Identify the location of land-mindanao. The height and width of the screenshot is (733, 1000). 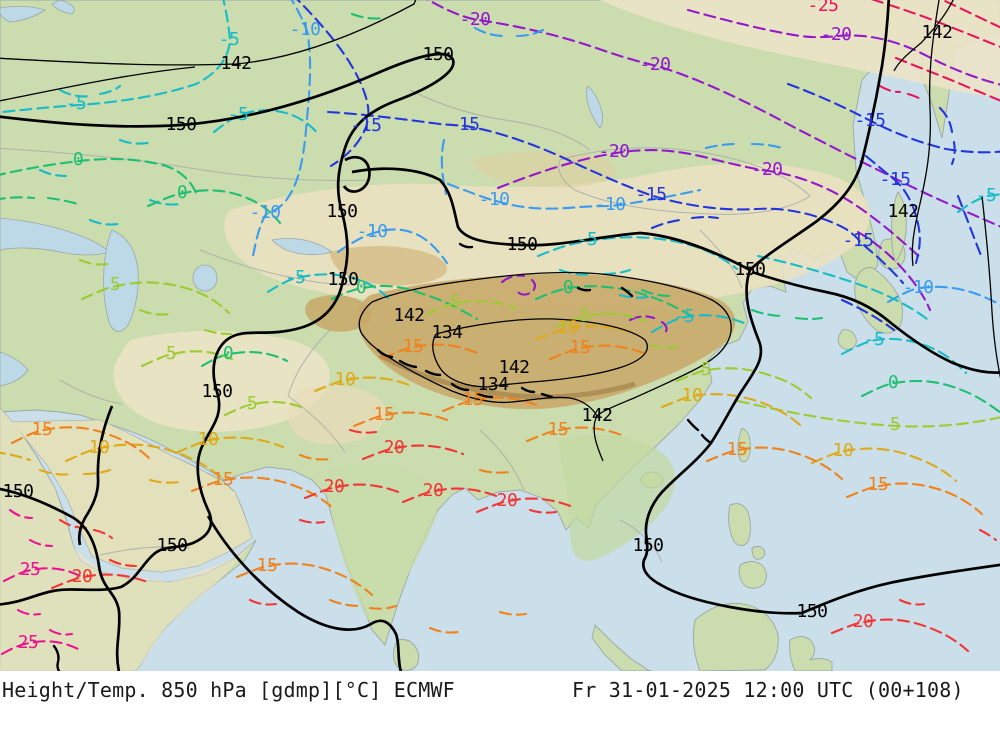
(752, 575).